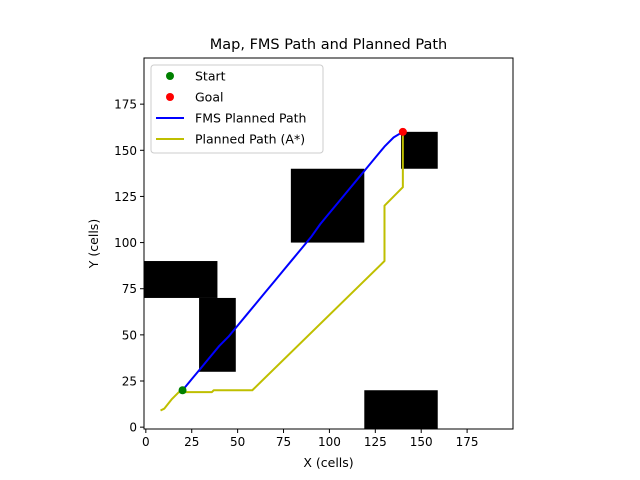 The image size is (640, 480). I want to click on x-tick-label-75: 75, so click(283, 442).